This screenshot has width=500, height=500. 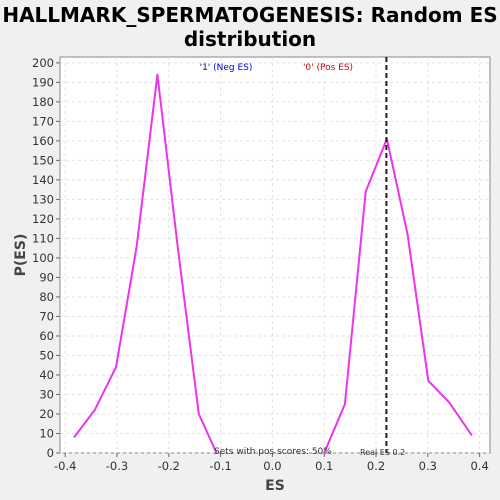 I want to click on x-axis-label: ES, so click(x=275, y=486).